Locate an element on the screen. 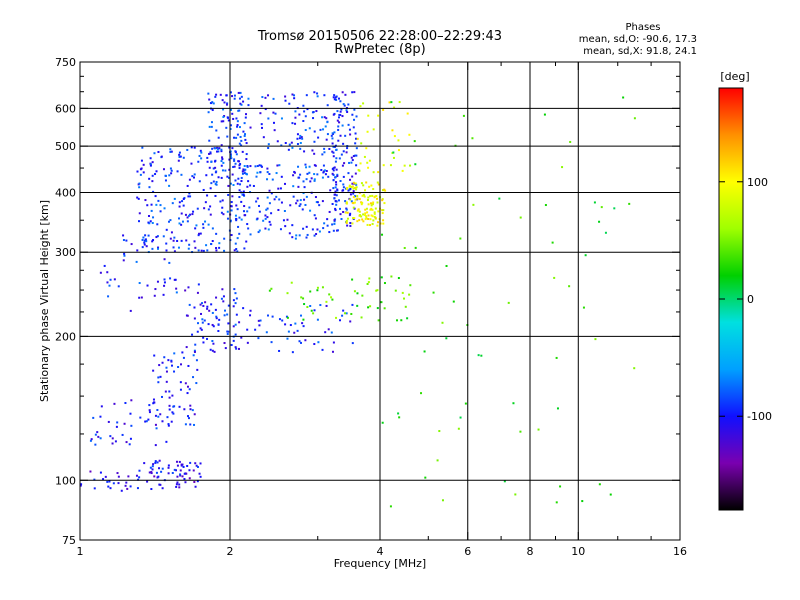  colorbar-tick-label: 0 is located at coordinates (750, 299).